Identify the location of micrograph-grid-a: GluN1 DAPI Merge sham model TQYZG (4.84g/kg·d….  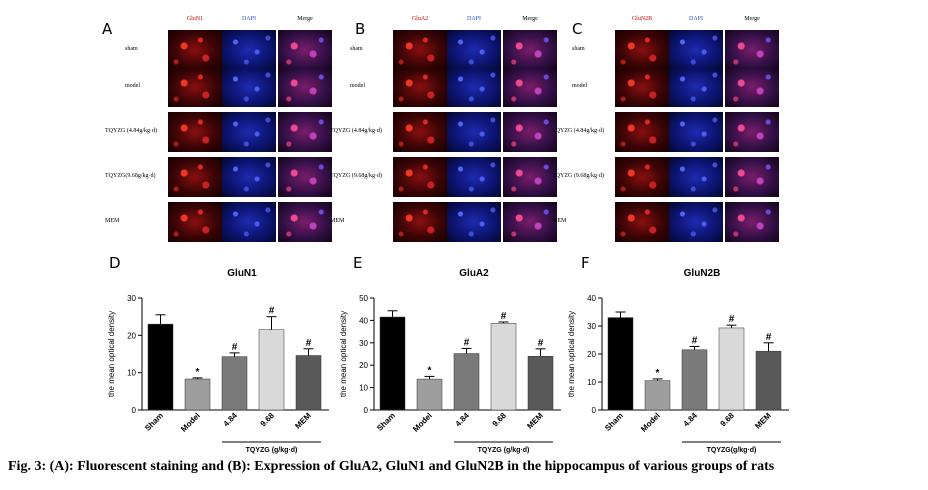
(220, 128).